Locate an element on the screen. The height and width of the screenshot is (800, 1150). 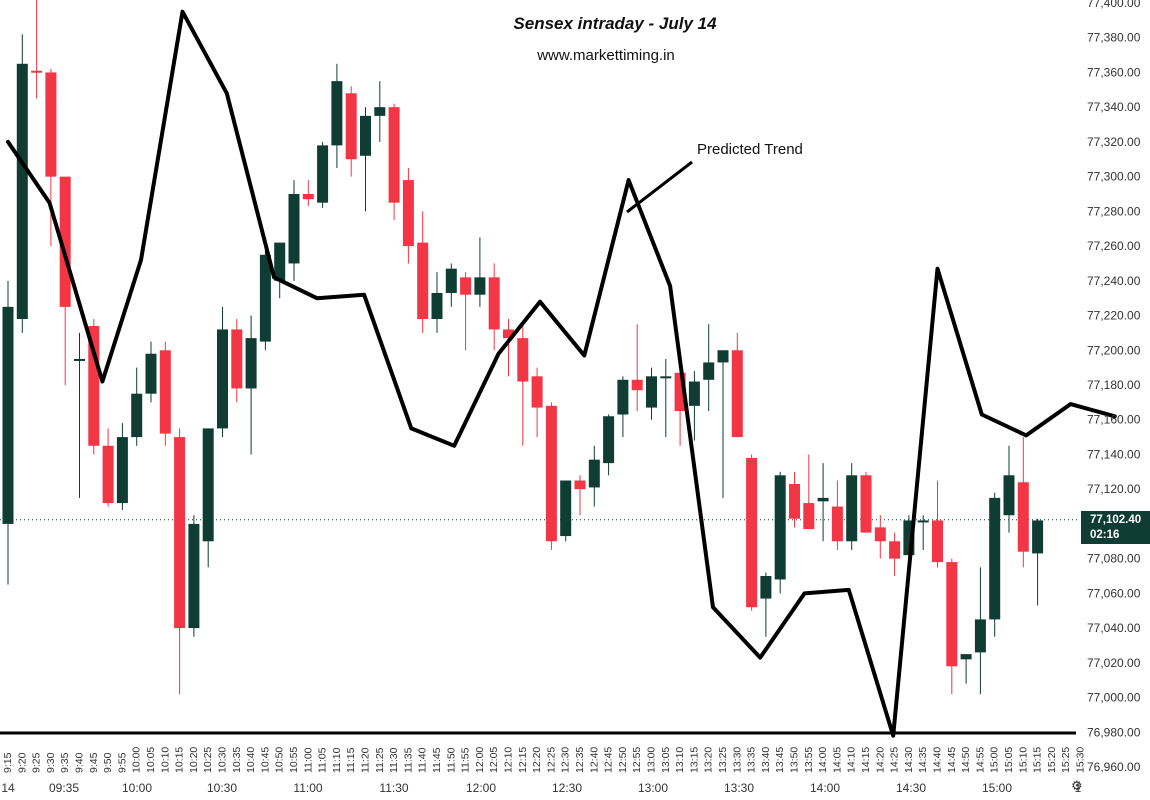
y-tick-label: 76,980.00 is located at coordinates (1114, 732).